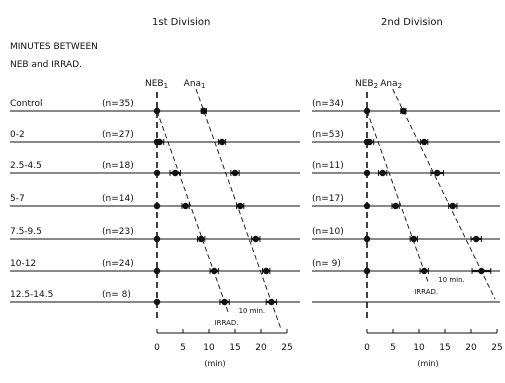 The width and height of the screenshot is (505, 383). I want to click on figure-header: MINUTES BETWEEN NEB and IRRAD., so click(54, 56).